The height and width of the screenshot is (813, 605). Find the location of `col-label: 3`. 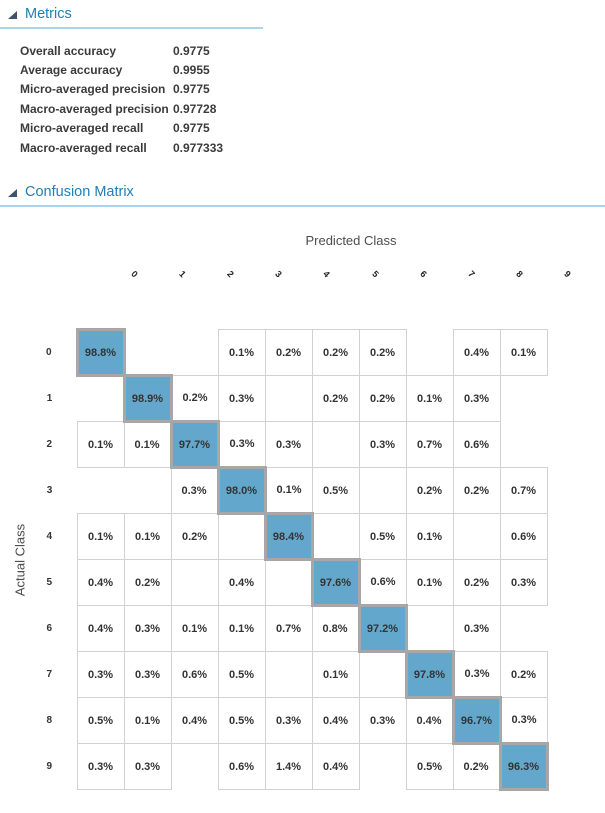

col-label: 3 is located at coordinates (278, 274).